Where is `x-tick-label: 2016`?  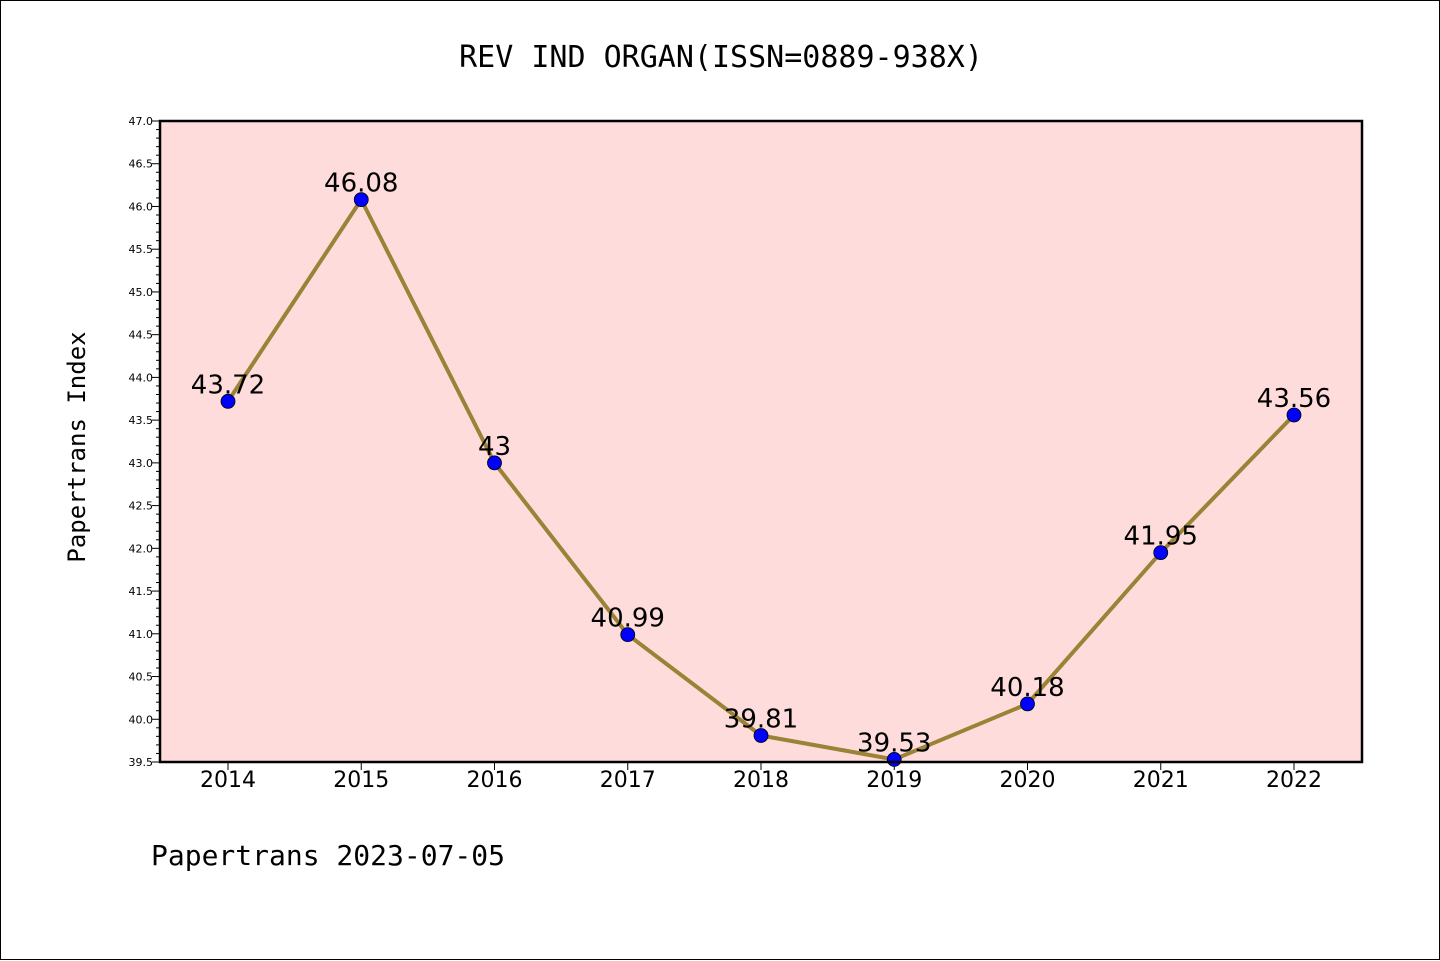 x-tick-label: 2016 is located at coordinates (495, 780).